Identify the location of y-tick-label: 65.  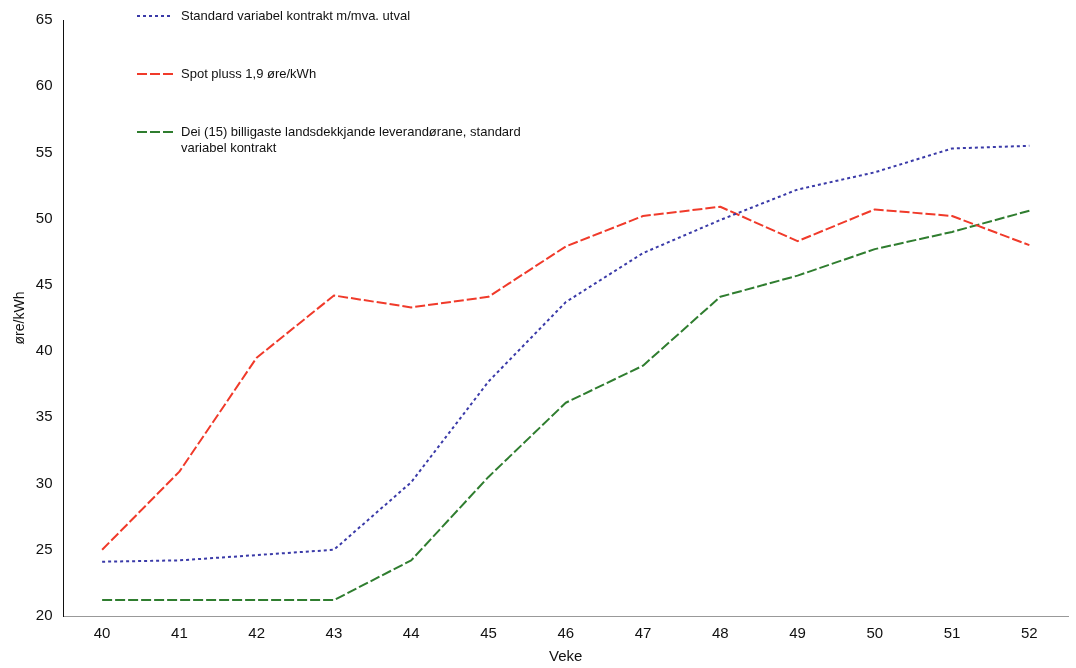
(44, 19).